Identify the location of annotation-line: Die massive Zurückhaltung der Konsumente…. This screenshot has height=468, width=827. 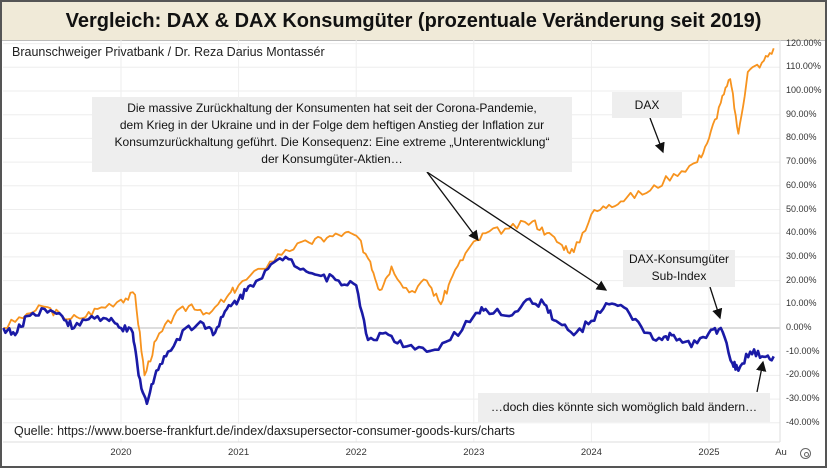
(332, 108).